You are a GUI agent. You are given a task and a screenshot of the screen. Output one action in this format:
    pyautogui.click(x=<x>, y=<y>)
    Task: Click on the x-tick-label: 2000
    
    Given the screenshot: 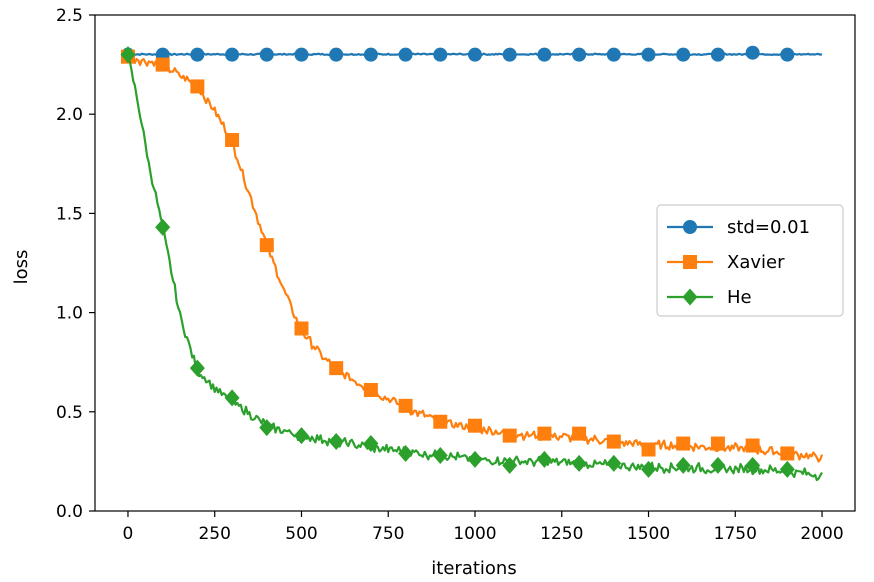 What is the action you would take?
    pyautogui.click(x=821, y=534)
    